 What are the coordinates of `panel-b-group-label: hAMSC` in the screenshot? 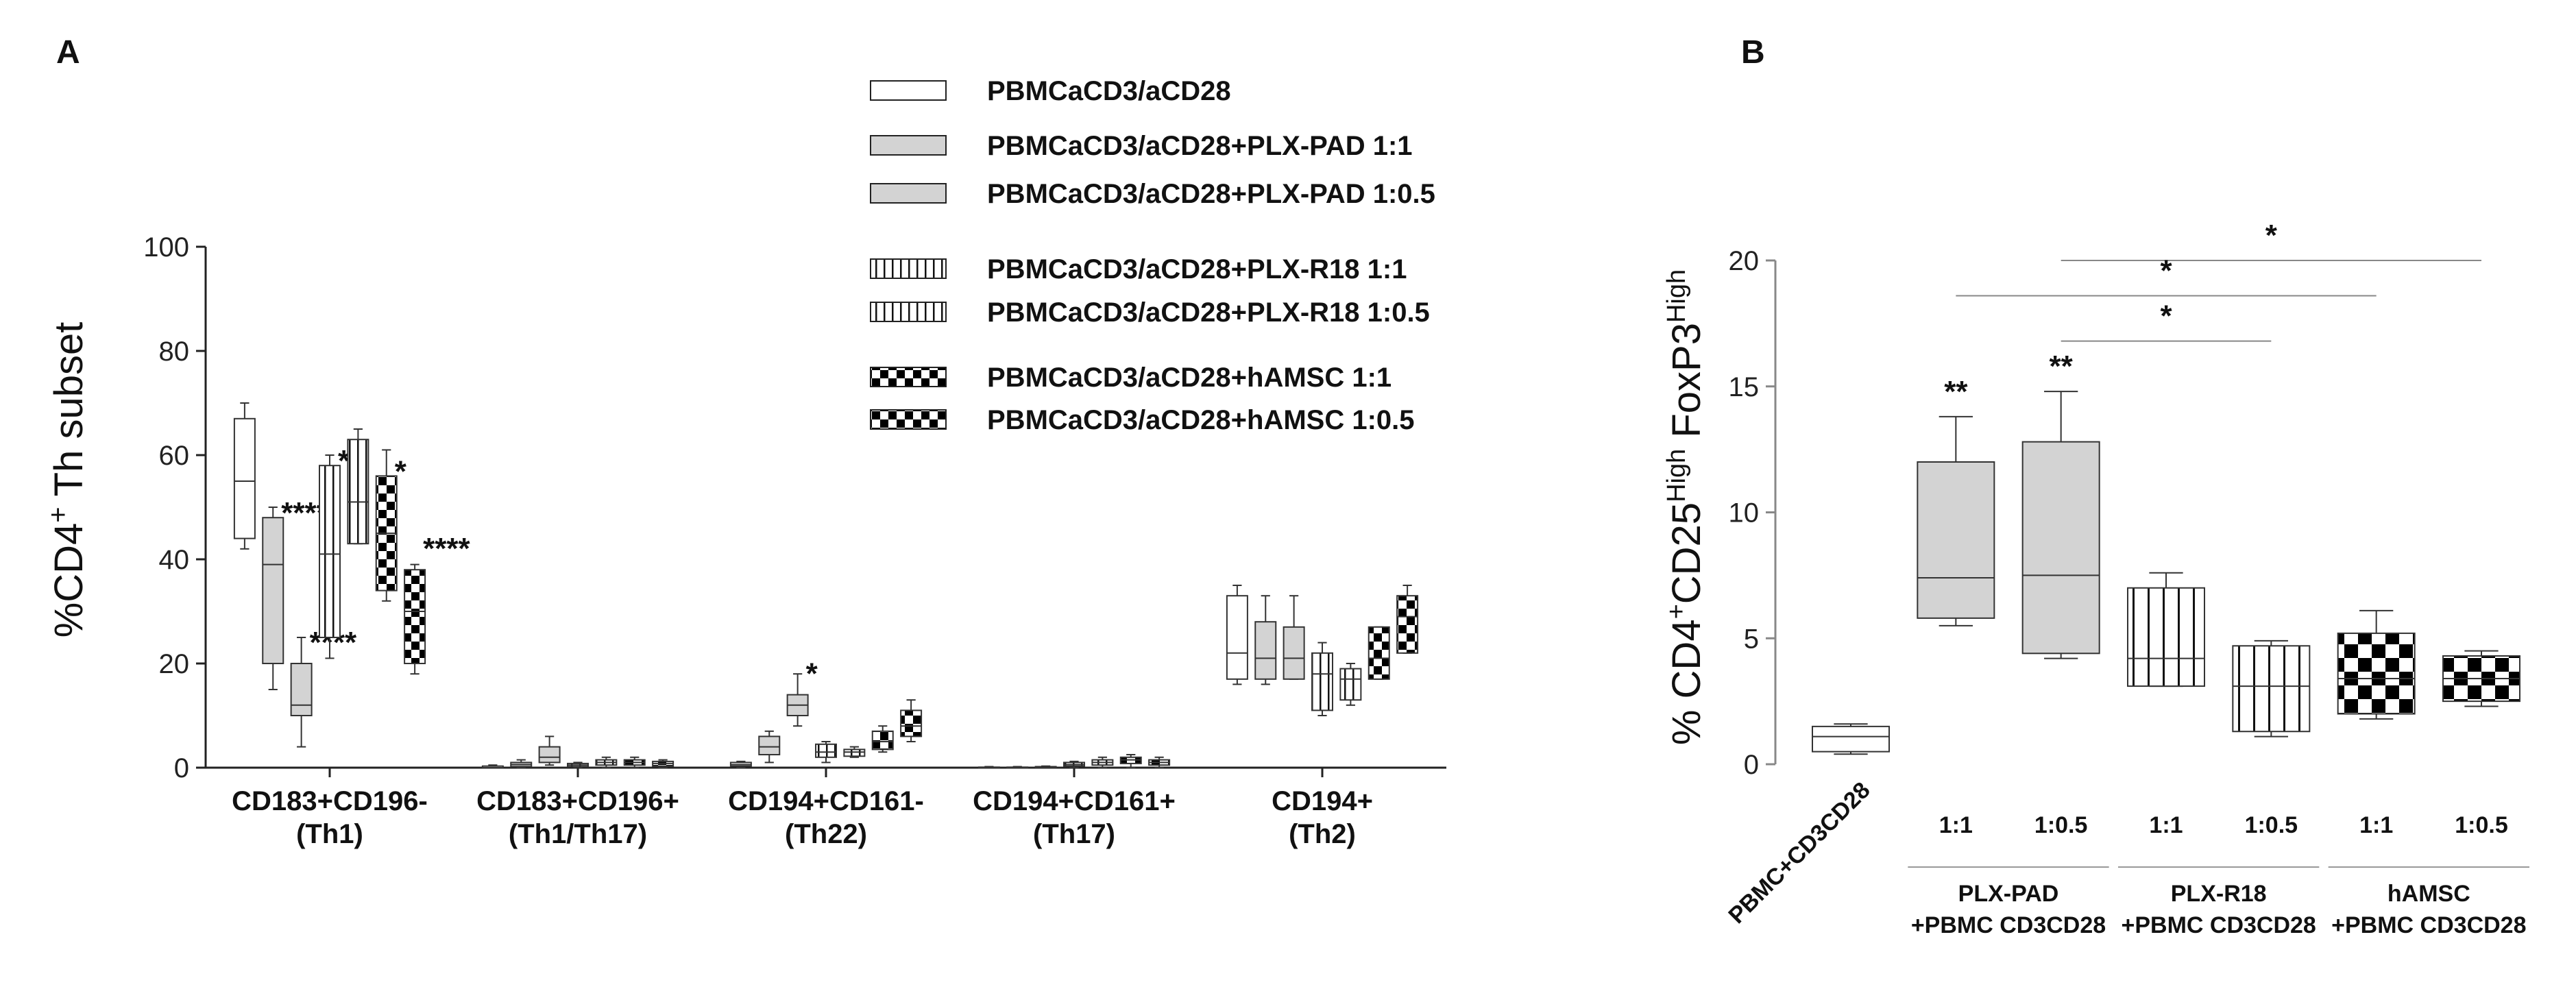 It's located at (2428, 894).